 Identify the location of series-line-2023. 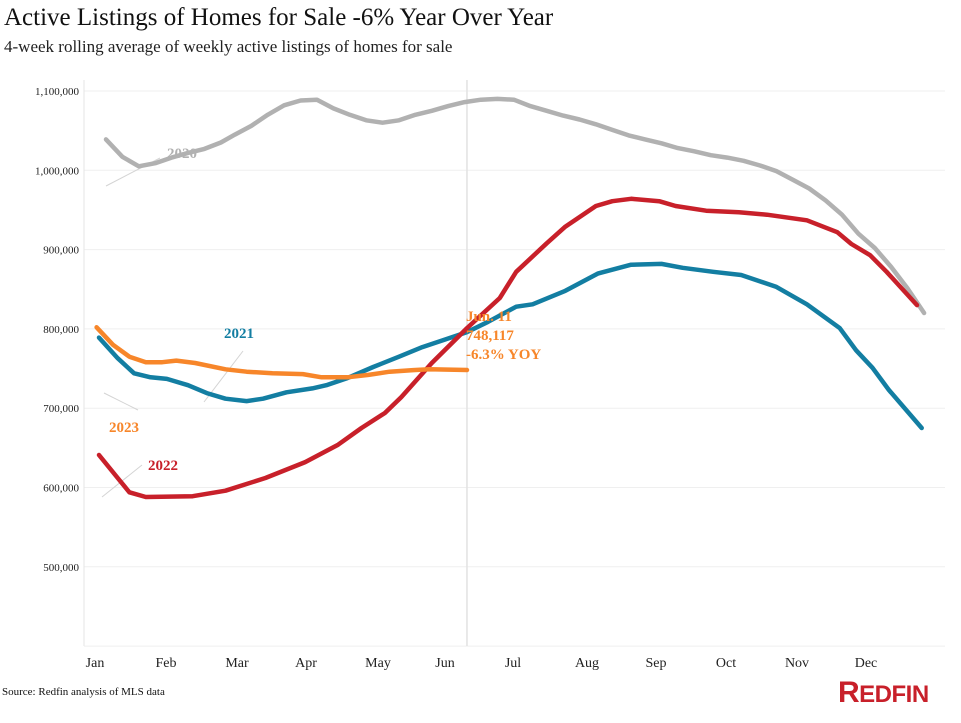
(282, 352).